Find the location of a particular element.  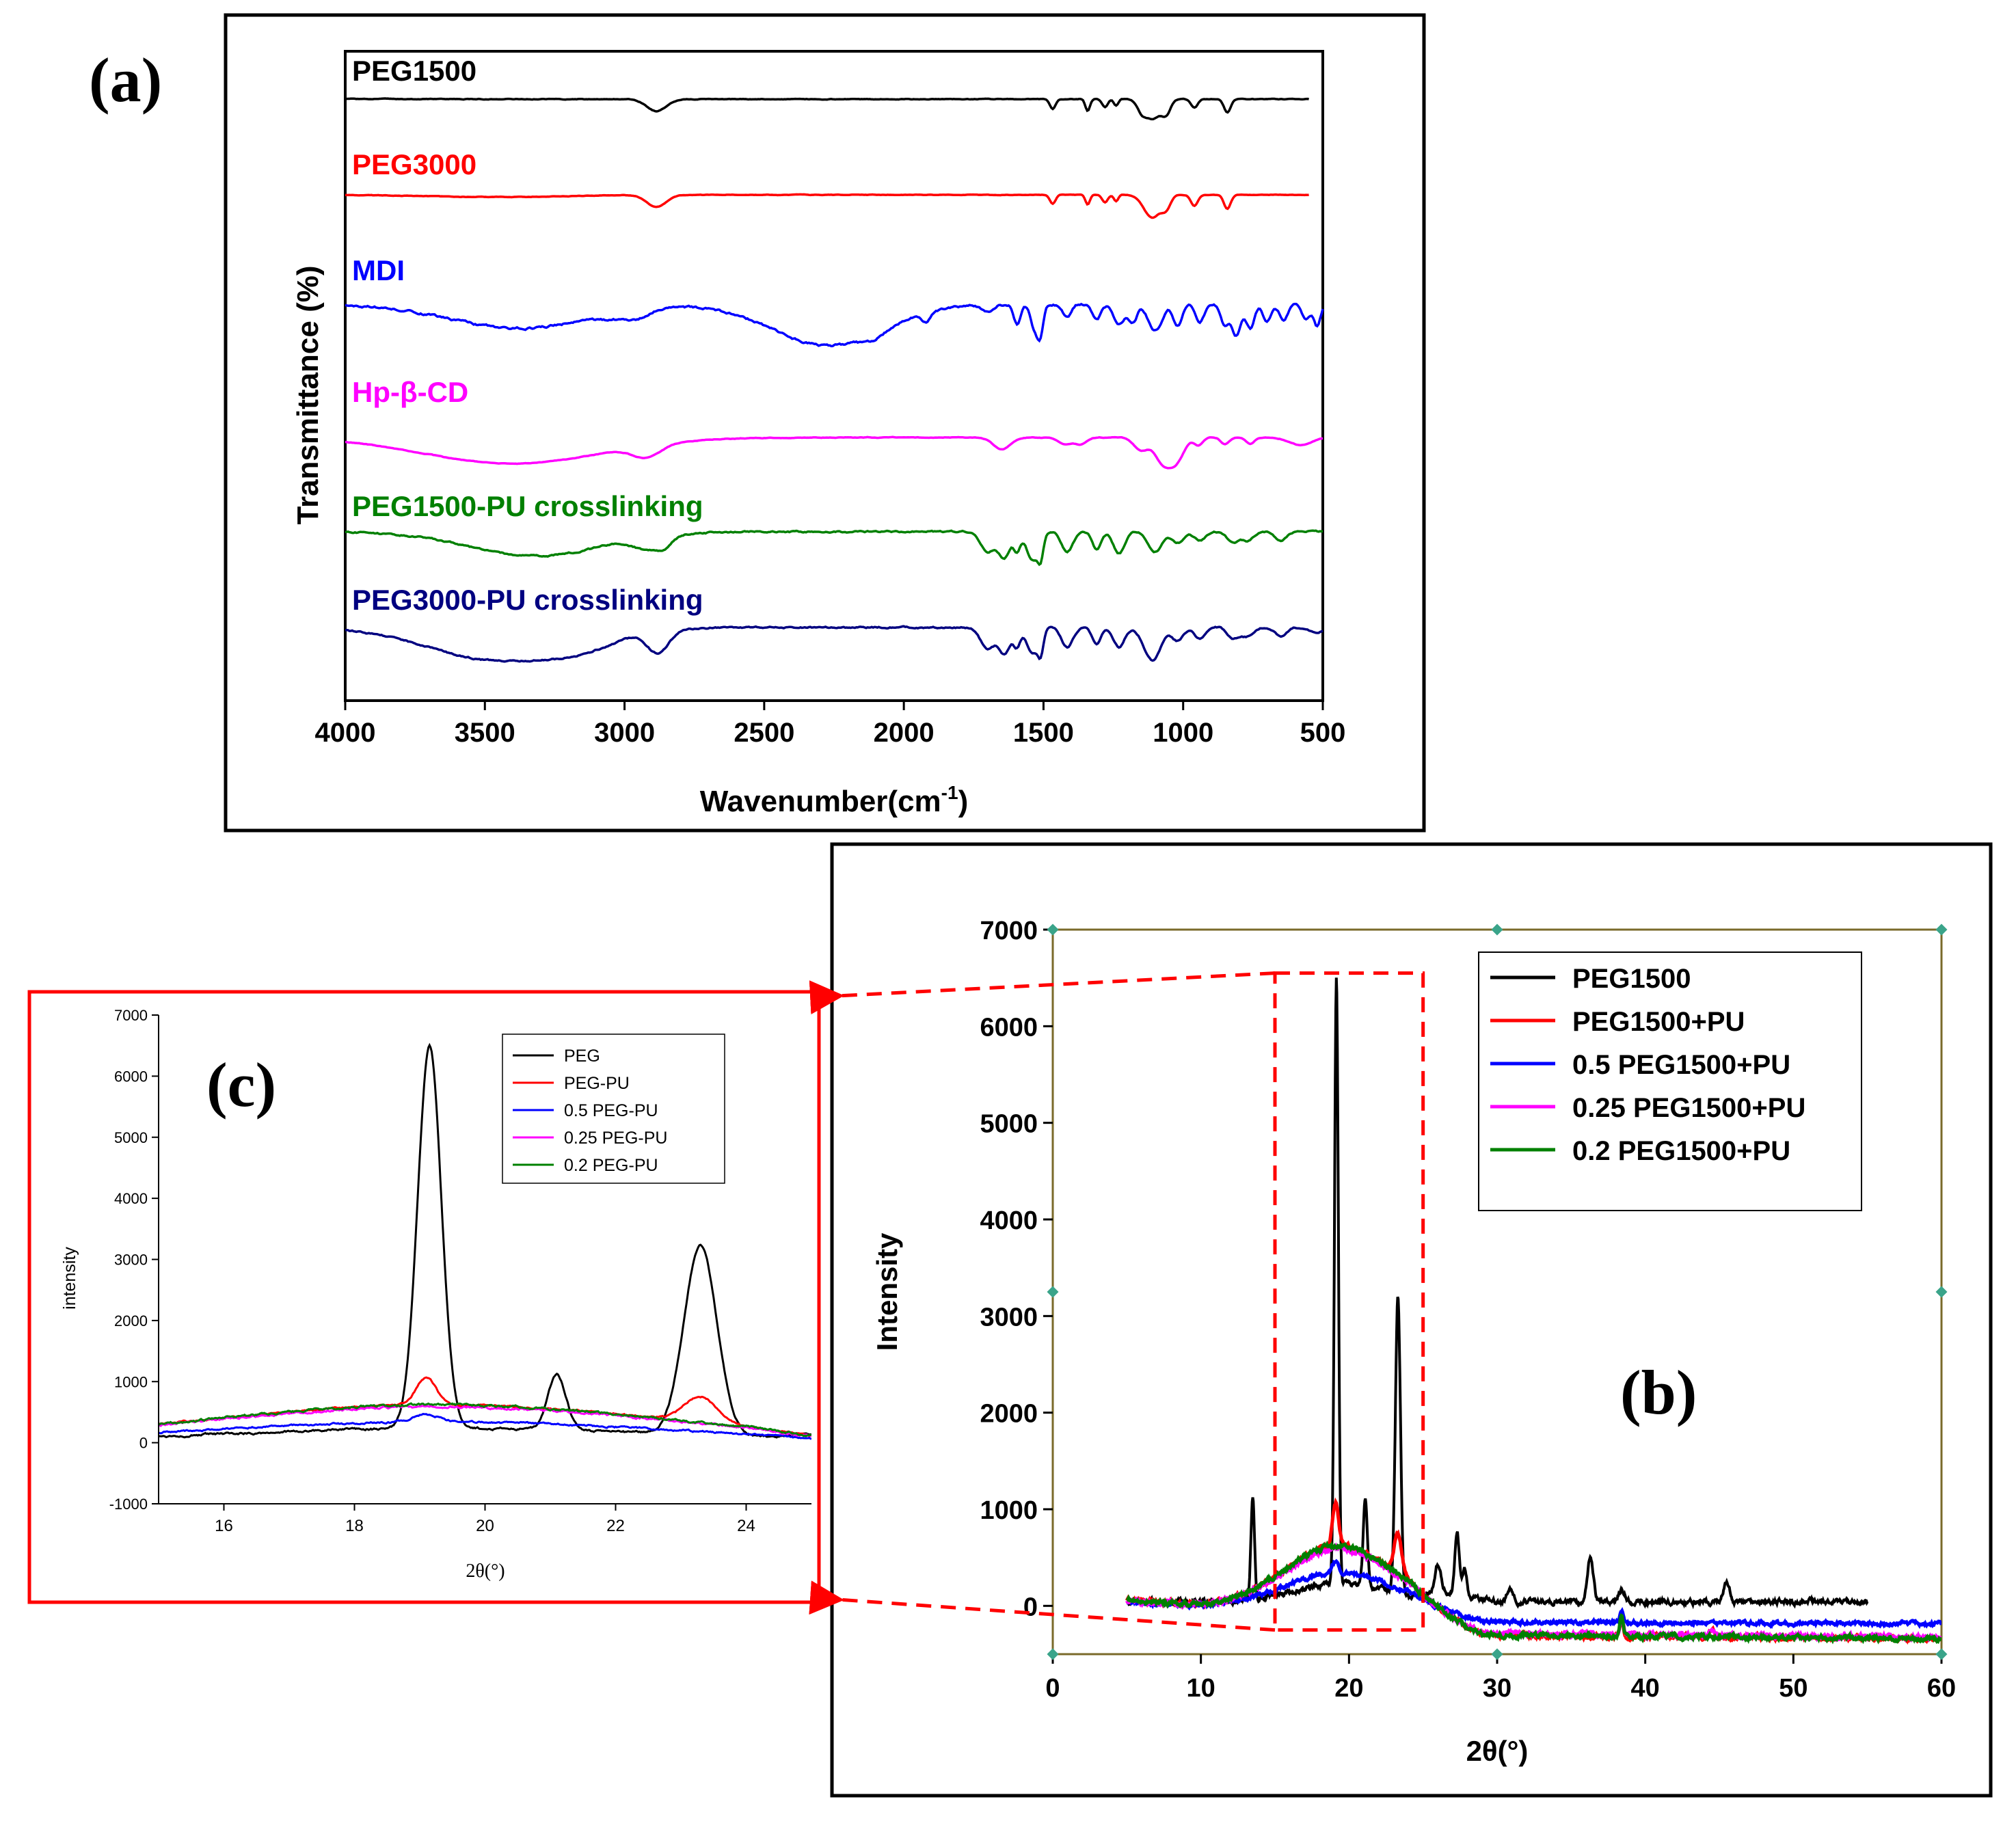

panel-a-label: (a) is located at coordinates (126, 80).